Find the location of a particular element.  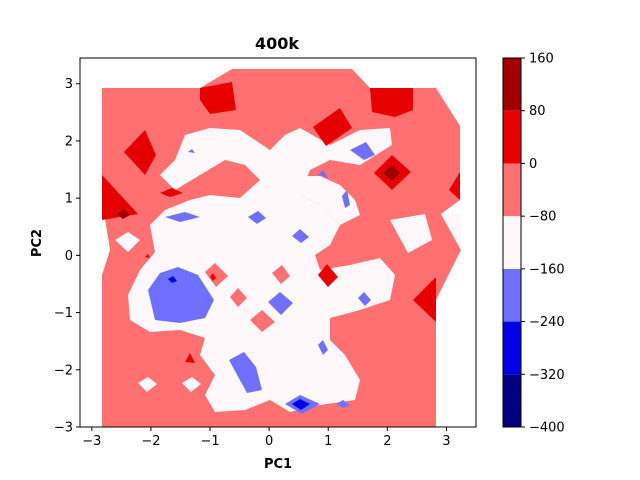

contour-region-darkred-small-b is located at coordinates (328, 275).